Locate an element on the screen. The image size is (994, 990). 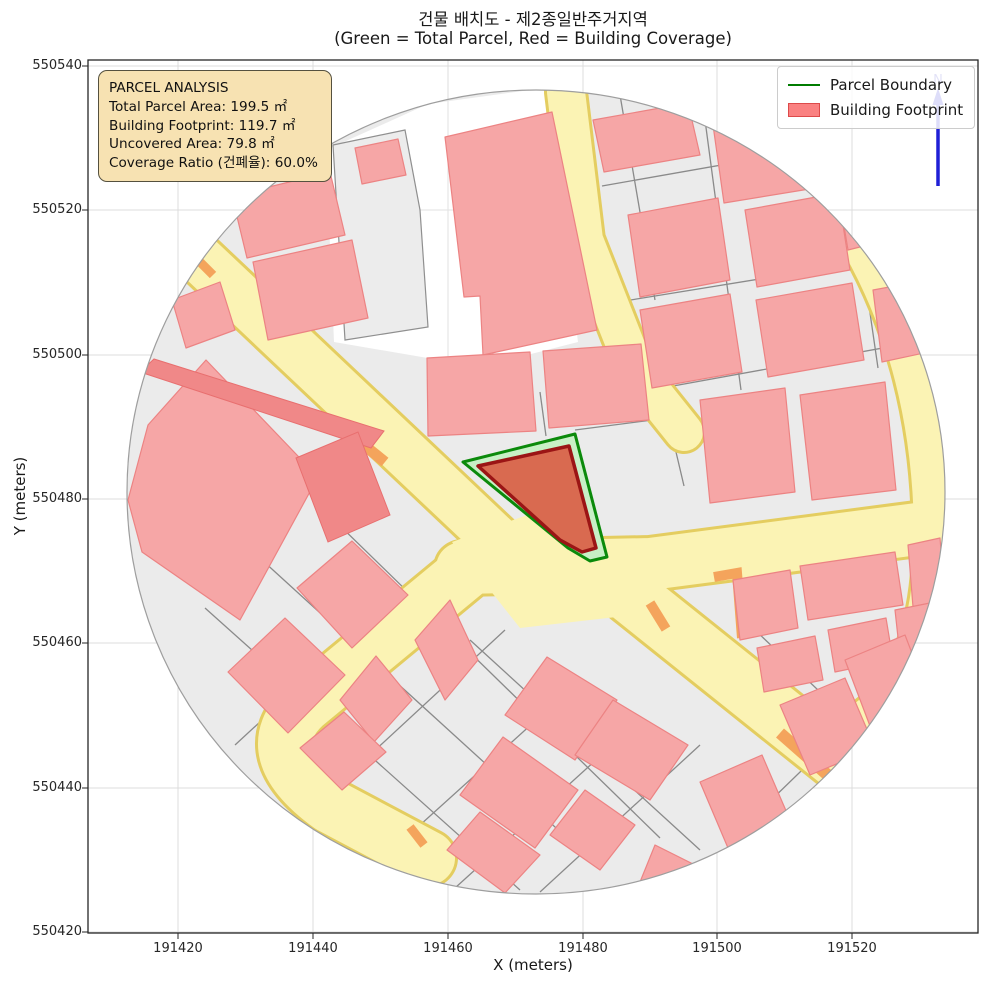
green-line-swatch is located at coordinates (804, 85).